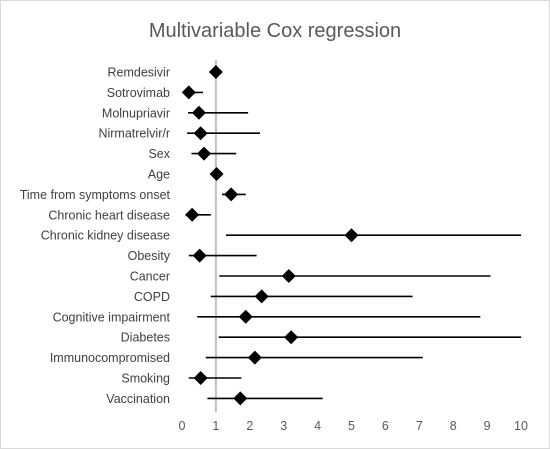 The image size is (550, 449). Describe the element at coordinates (112, 317) in the screenshot. I see `row-label: Cognitive impairment` at that location.